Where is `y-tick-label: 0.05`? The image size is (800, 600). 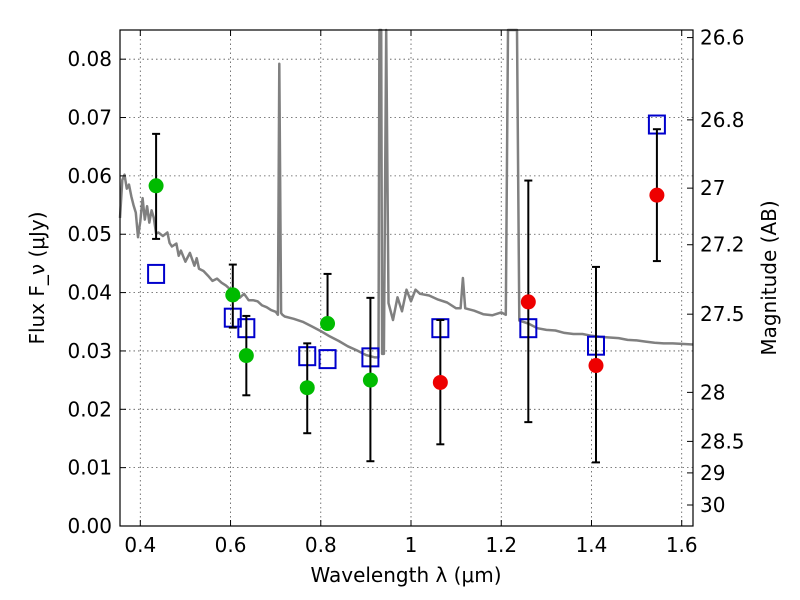 y-tick-label: 0.05 is located at coordinates (89, 234).